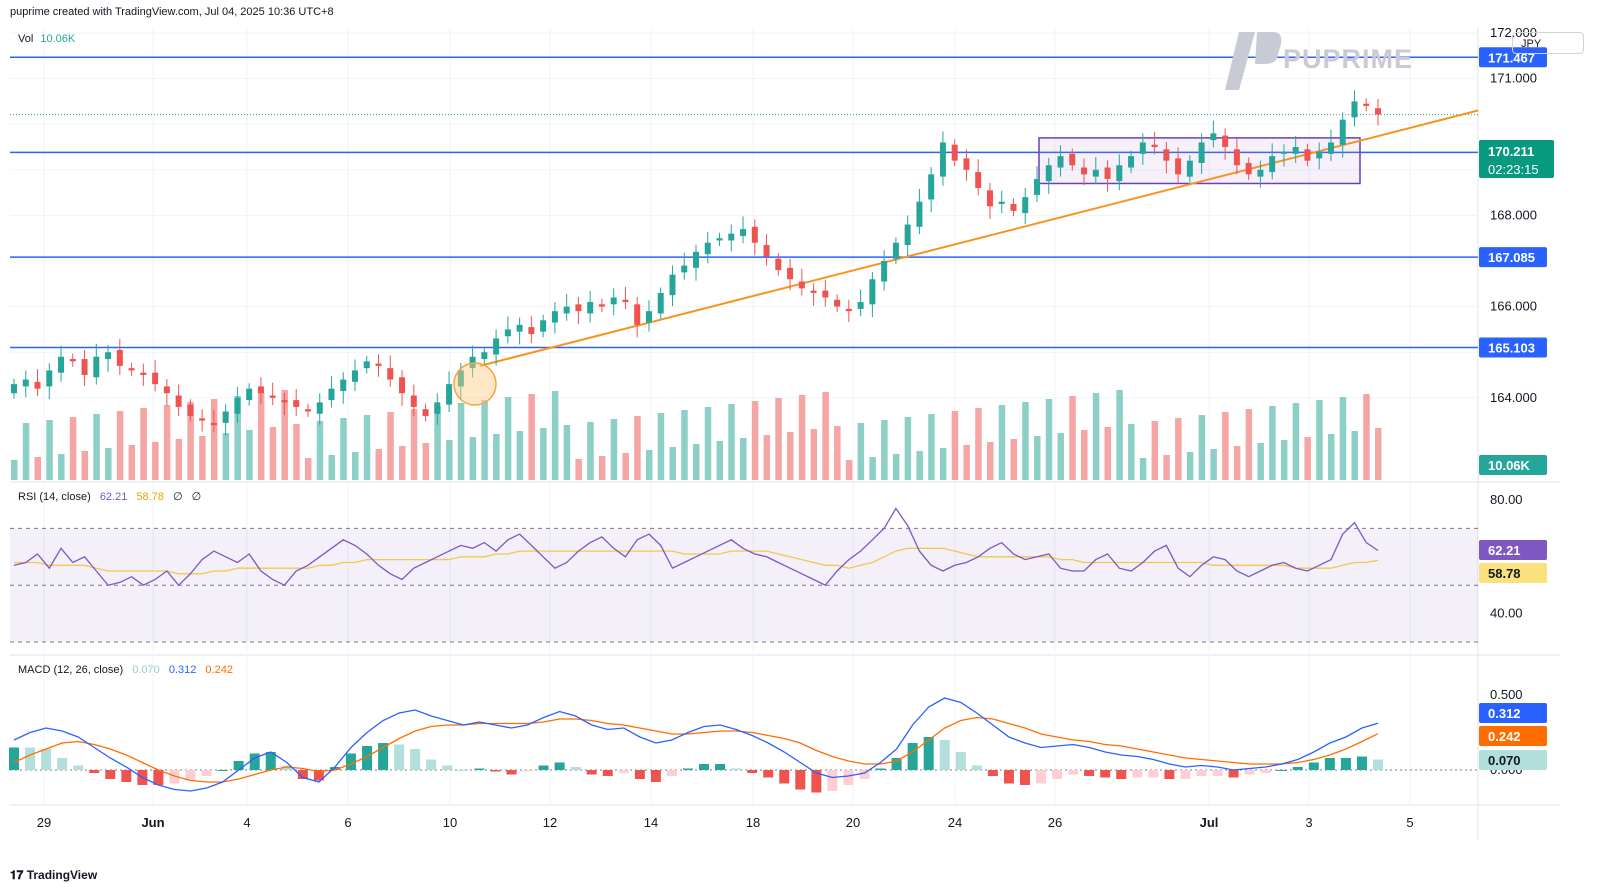 The height and width of the screenshot is (891, 1600). I want to click on time-tick-label: 29, so click(44, 822).